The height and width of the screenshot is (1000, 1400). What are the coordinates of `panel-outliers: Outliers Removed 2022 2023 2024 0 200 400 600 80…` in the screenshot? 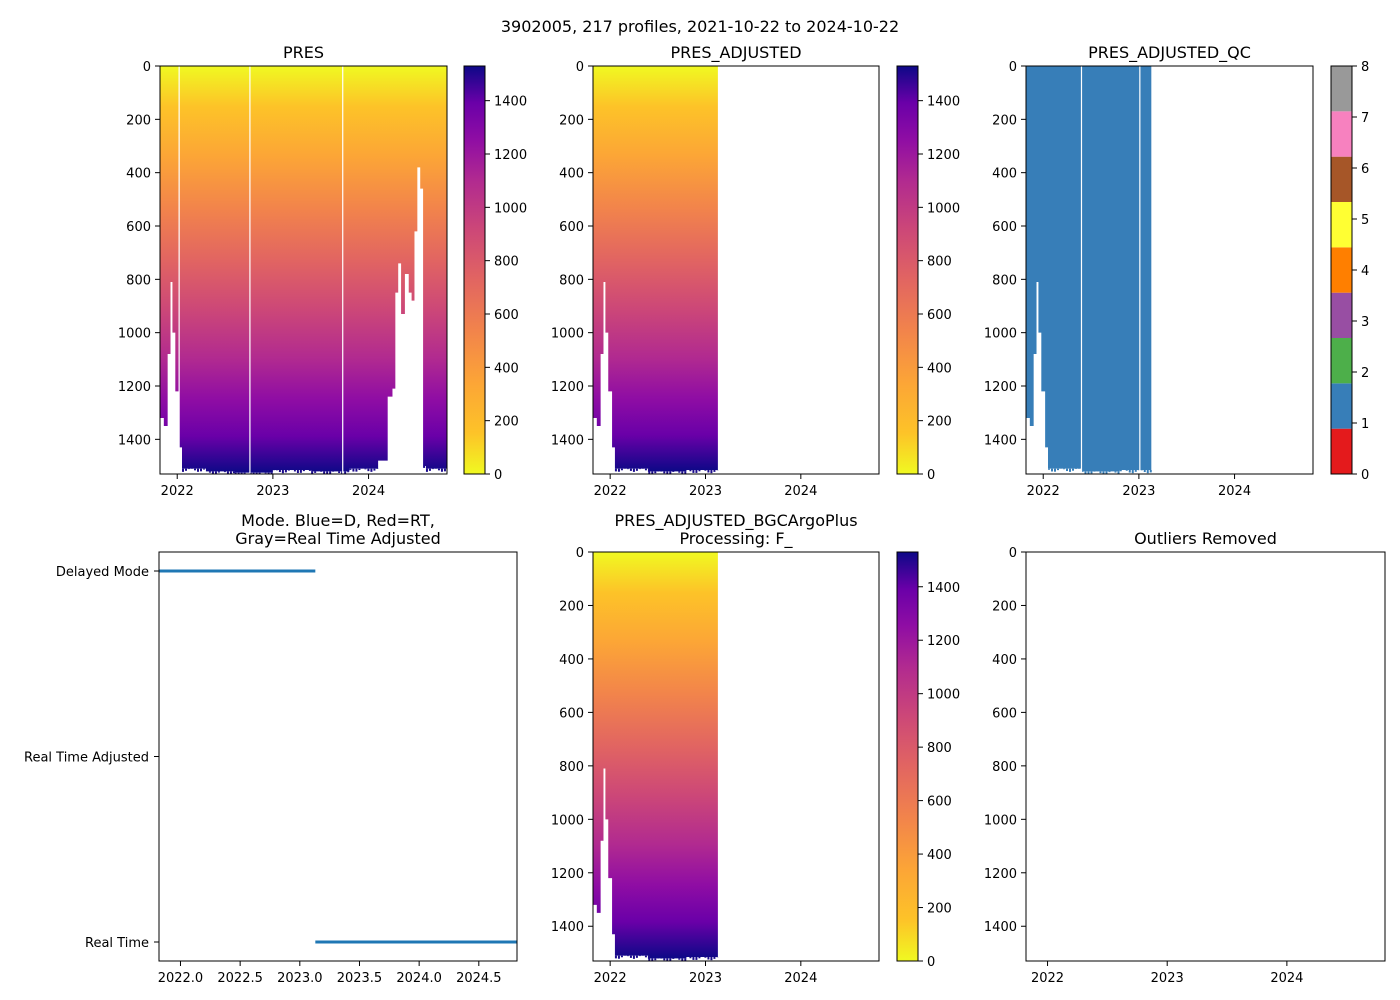 It's located at (1185, 757).